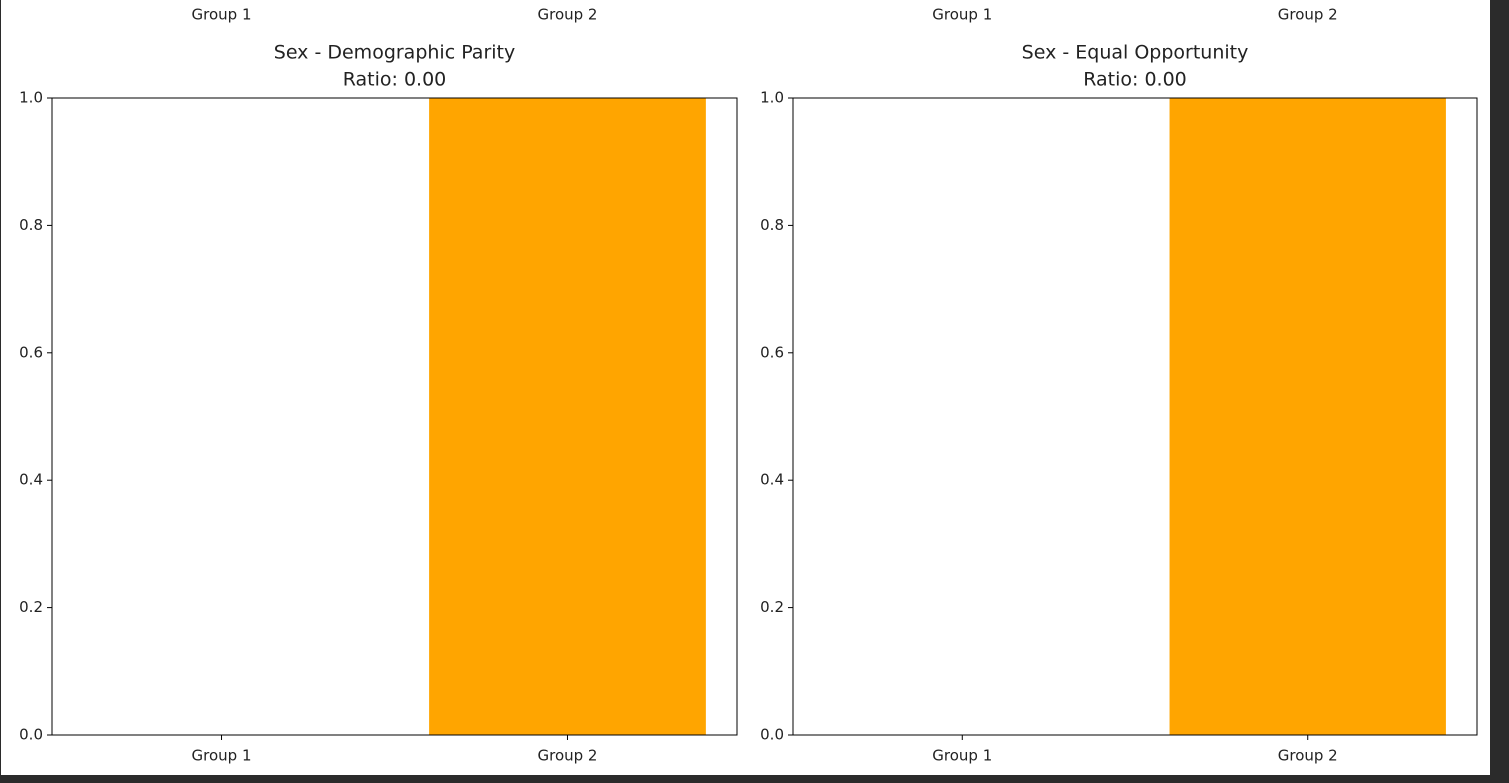  What do you see at coordinates (1135, 53) in the screenshot?
I see `chart-title: Sex - Equal Opportunity` at bounding box center [1135, 53].